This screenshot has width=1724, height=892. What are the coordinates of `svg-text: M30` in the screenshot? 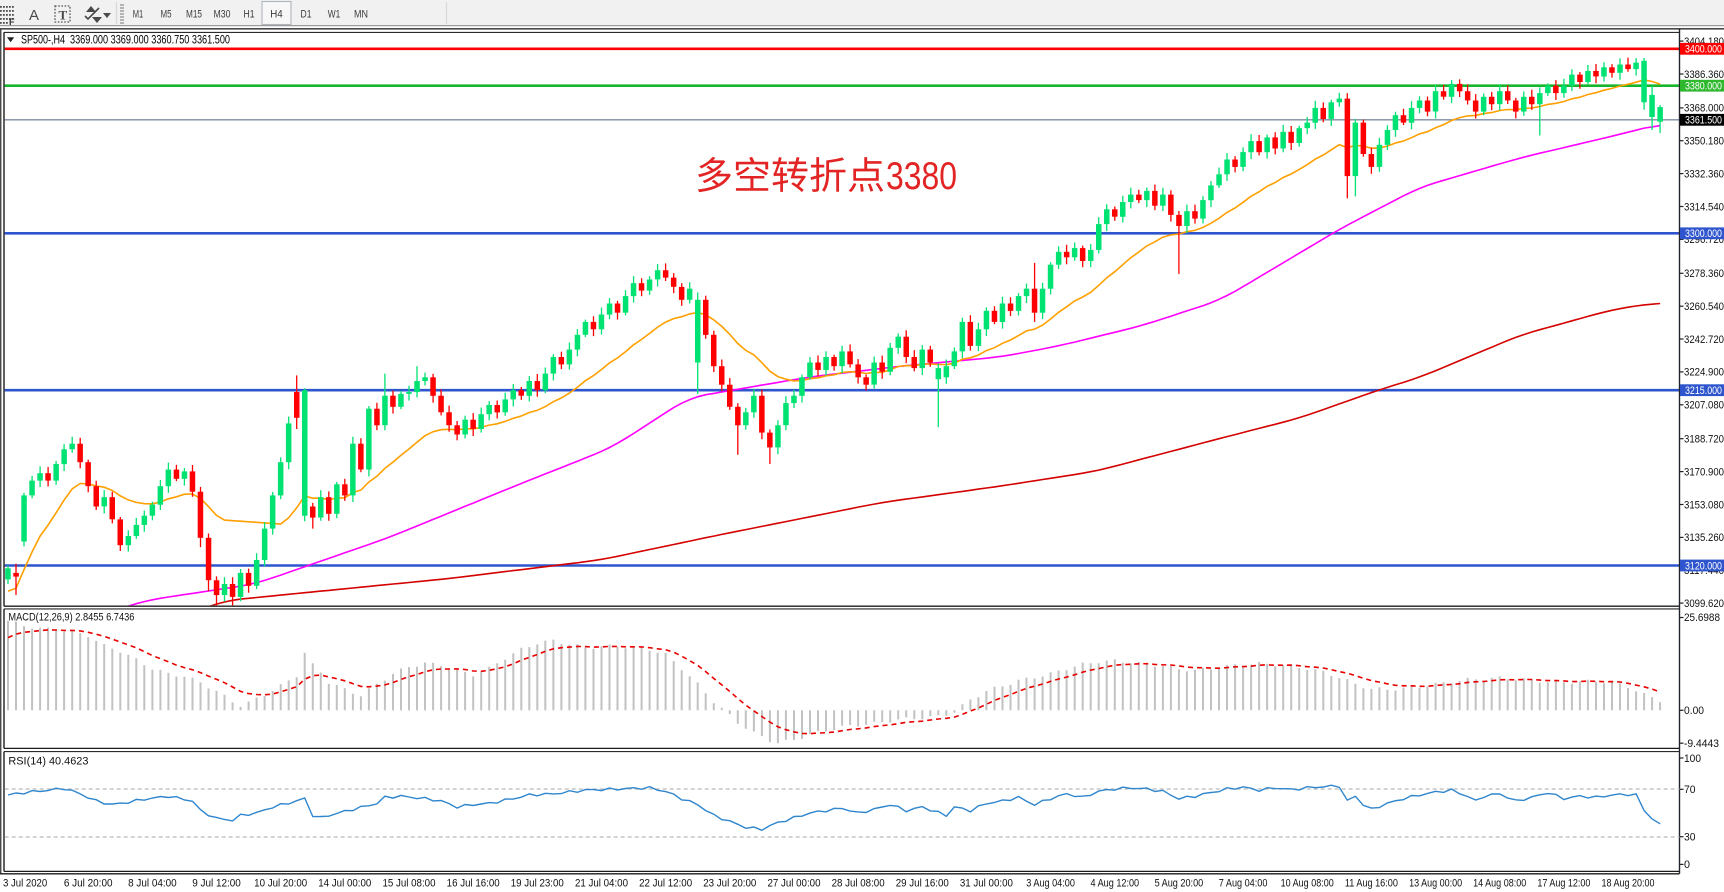 It's located at (222, 15).